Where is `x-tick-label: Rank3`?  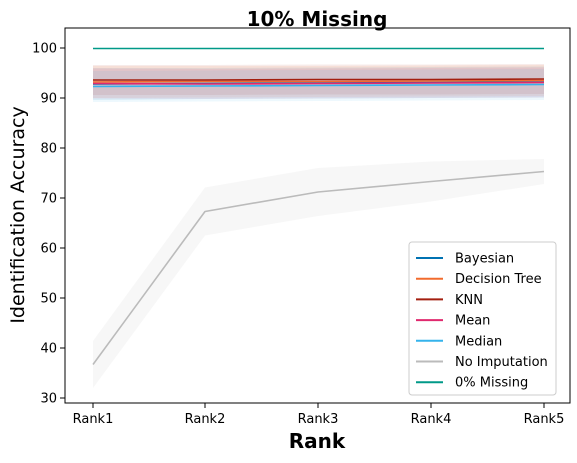
x-tick-label: Rank3 is located at coordinates (318, 419).